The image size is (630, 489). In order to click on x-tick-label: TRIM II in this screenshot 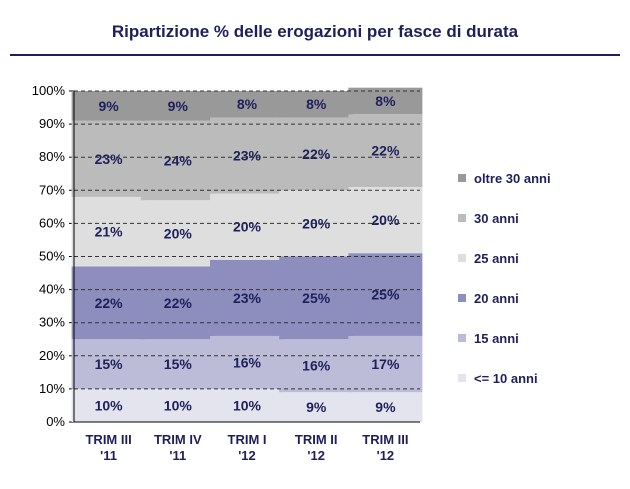, I will do `click(316, 439)`.